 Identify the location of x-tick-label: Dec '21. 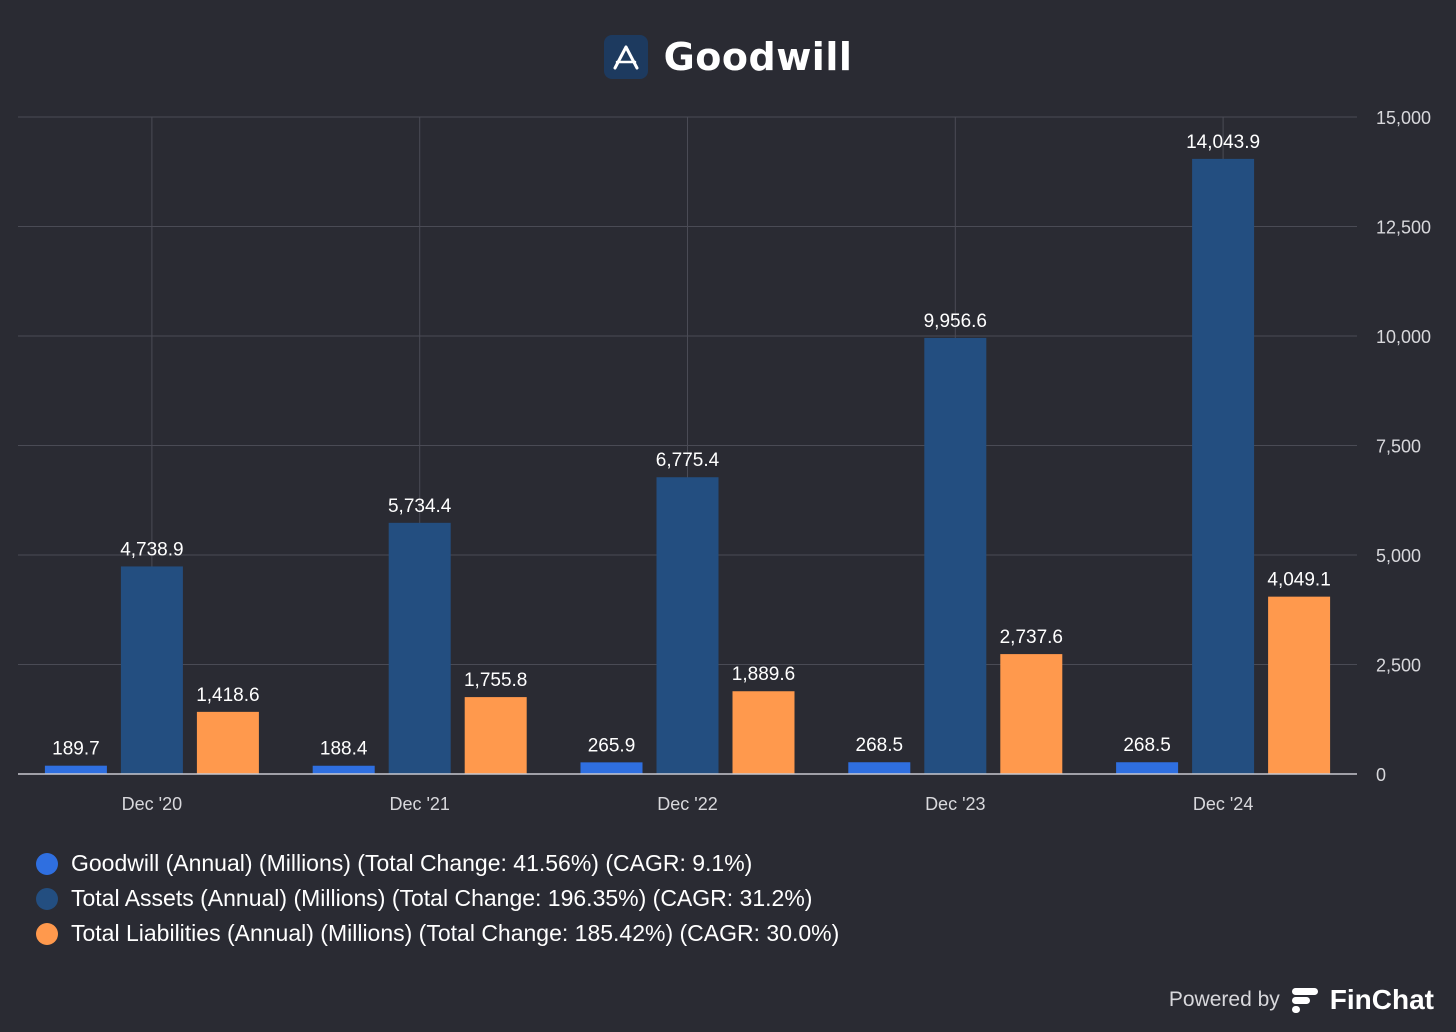
(419, 804).